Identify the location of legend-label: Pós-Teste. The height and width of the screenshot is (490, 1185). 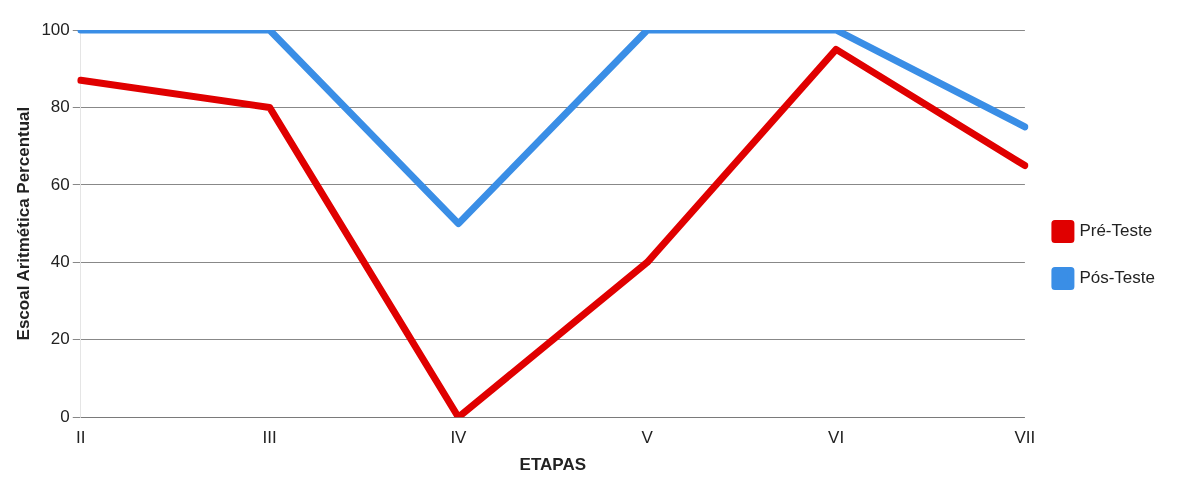
(1117, 278).